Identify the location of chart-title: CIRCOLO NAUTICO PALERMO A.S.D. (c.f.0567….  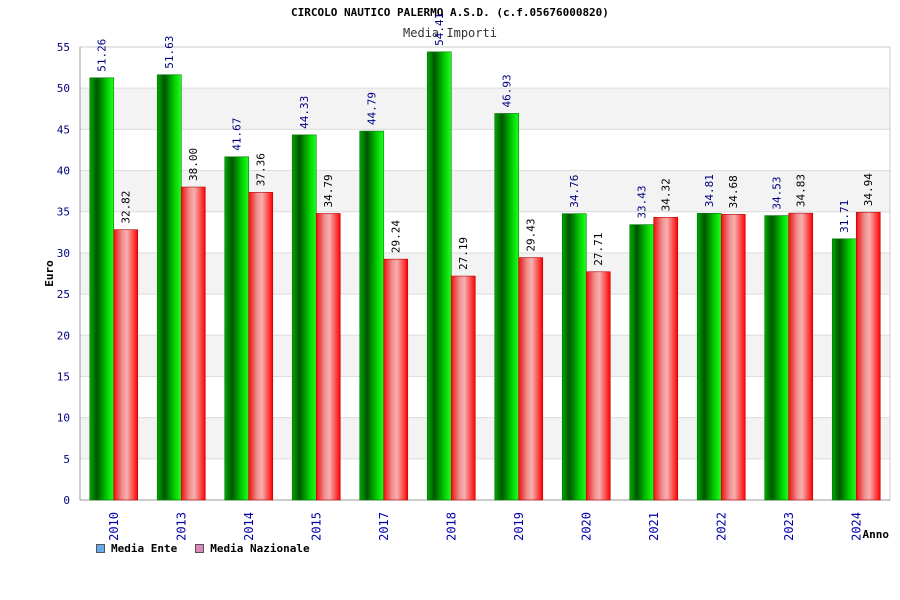
(450, 12).